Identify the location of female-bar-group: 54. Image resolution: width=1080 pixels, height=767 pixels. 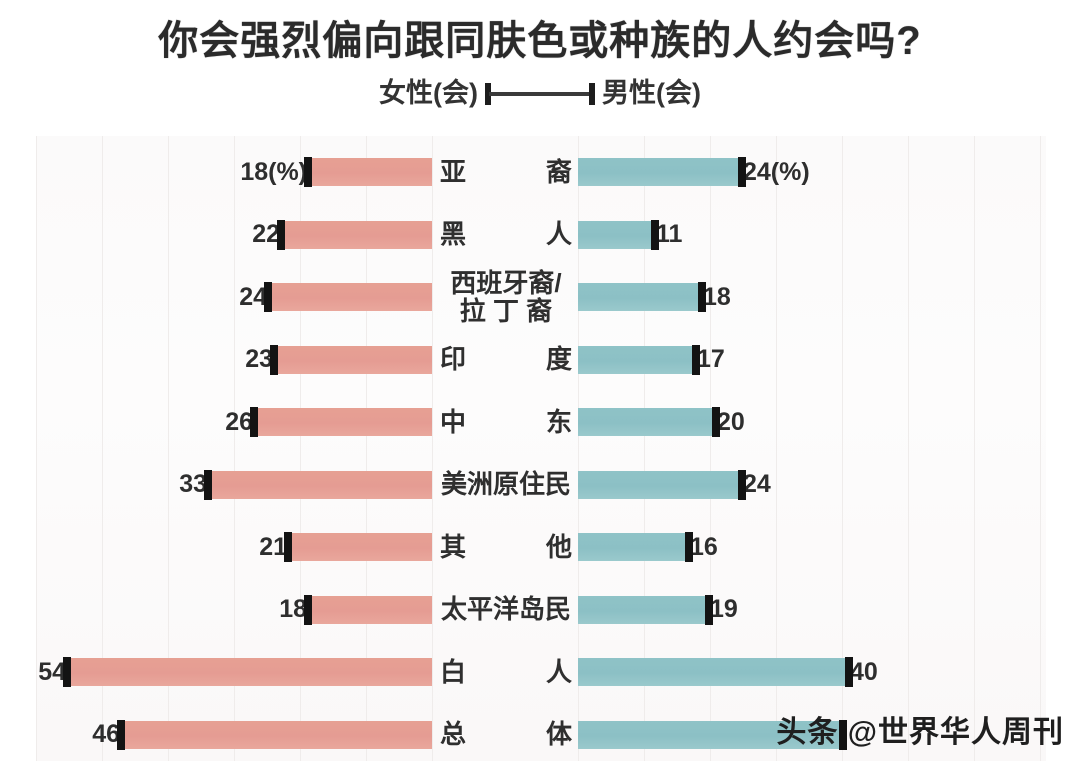
(234, 672).